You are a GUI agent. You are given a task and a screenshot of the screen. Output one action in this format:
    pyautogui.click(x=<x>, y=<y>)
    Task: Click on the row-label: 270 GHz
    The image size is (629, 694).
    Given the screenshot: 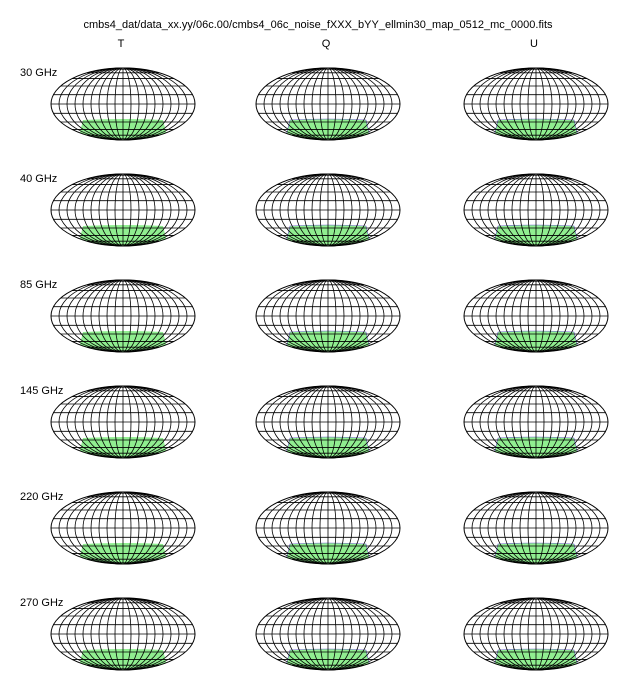 What is the action you would take?
    pyautogui.click(x=41, y=603)
    